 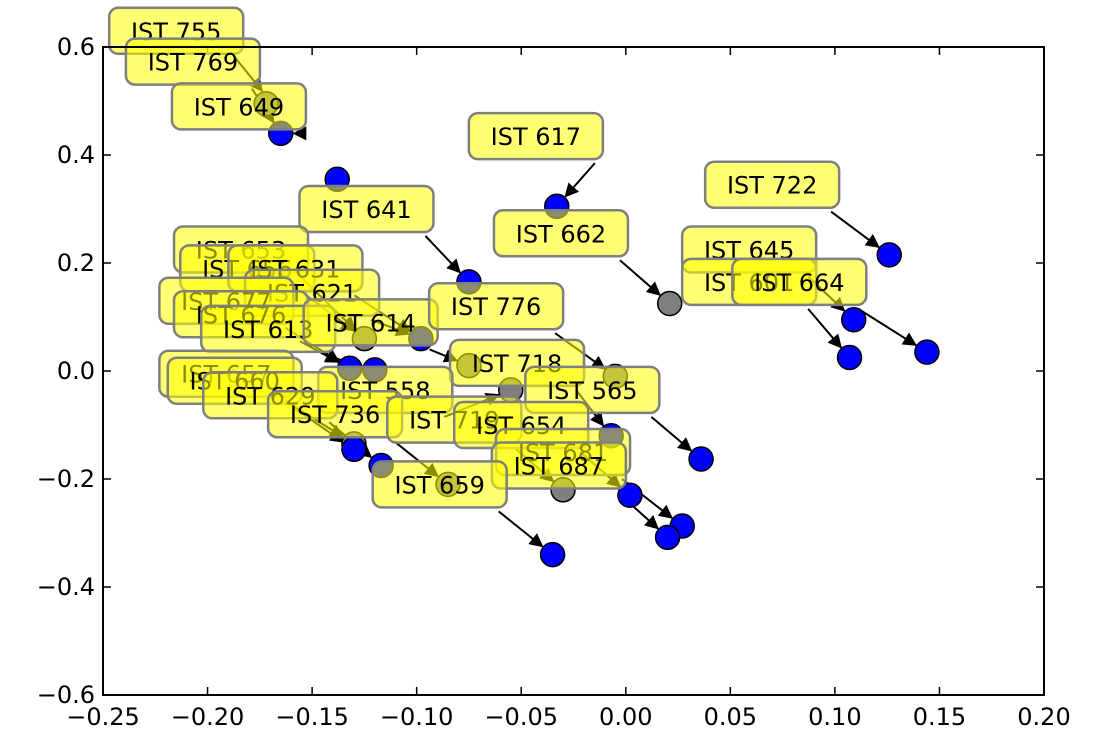 I want to click on annotation-label: IST 736, so click(x=335, y=415).